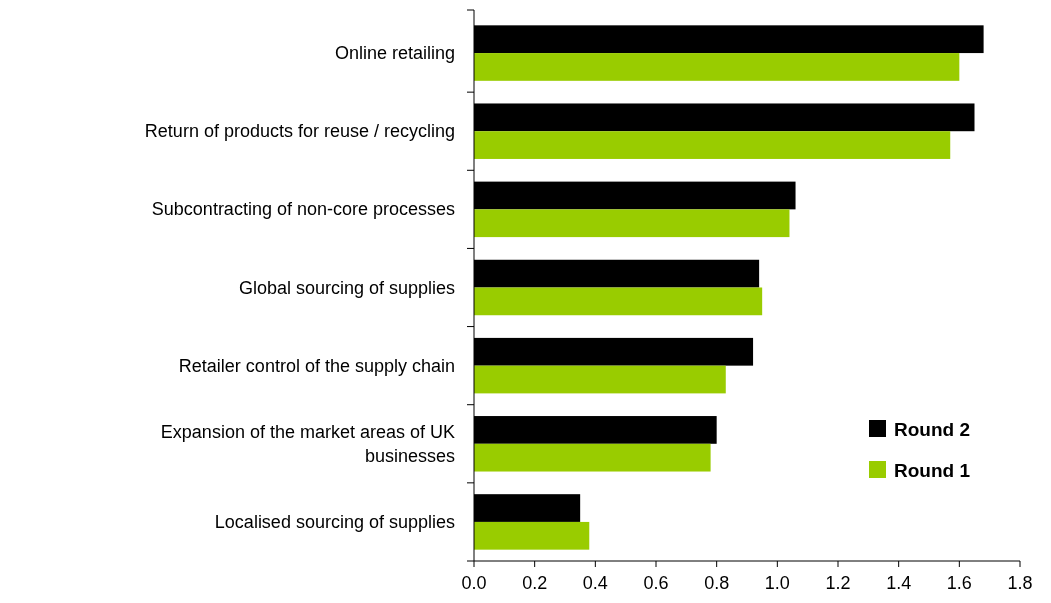  What do you see at coordinates (307, 443) in the screenshot?
I see `y-tick-label: Expansion of the market areas of UK businesses` at bounding box center [307, 443].